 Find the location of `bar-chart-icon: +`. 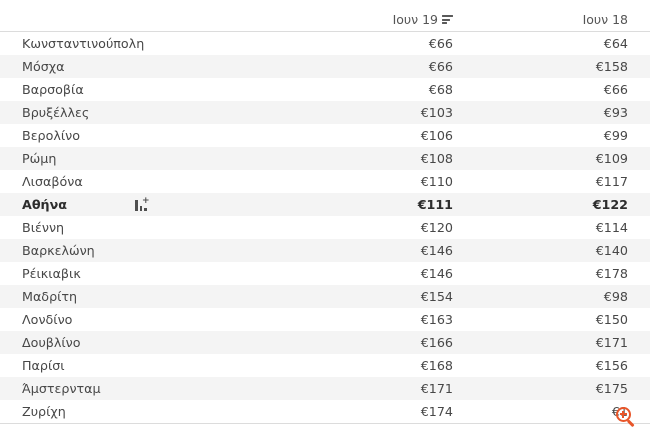

bar-chart-icon: + is located at coordinates (142, 203).